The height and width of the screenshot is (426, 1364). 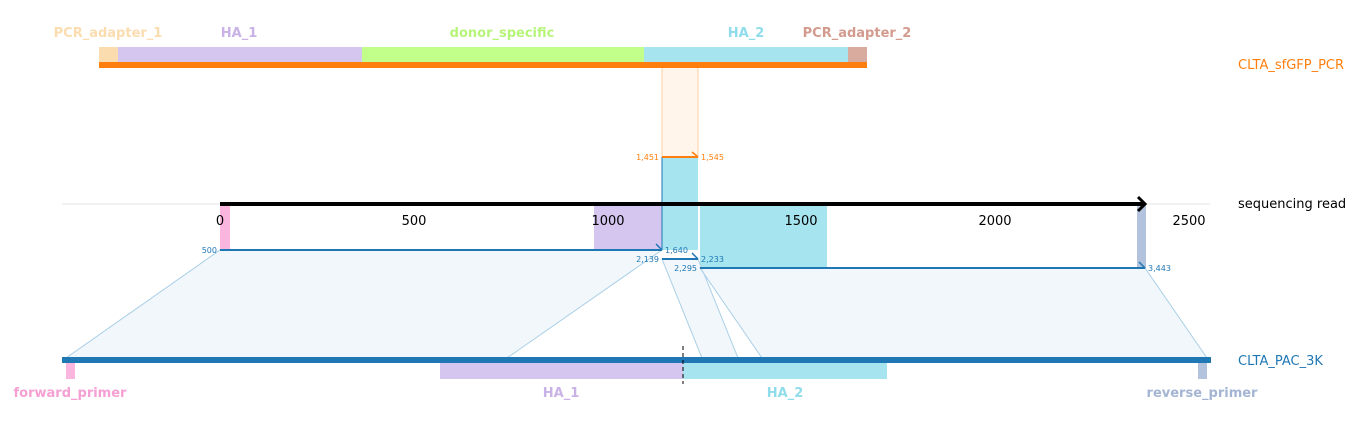 I want to click on tick-1000: 1000, so click(x=607, y=221).